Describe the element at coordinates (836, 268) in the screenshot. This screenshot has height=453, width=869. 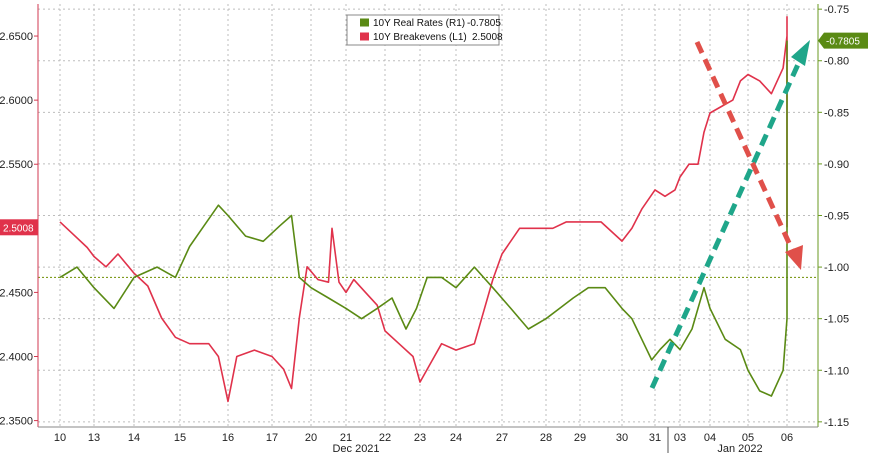
I see `right-tick-label: -1.00` at that location.